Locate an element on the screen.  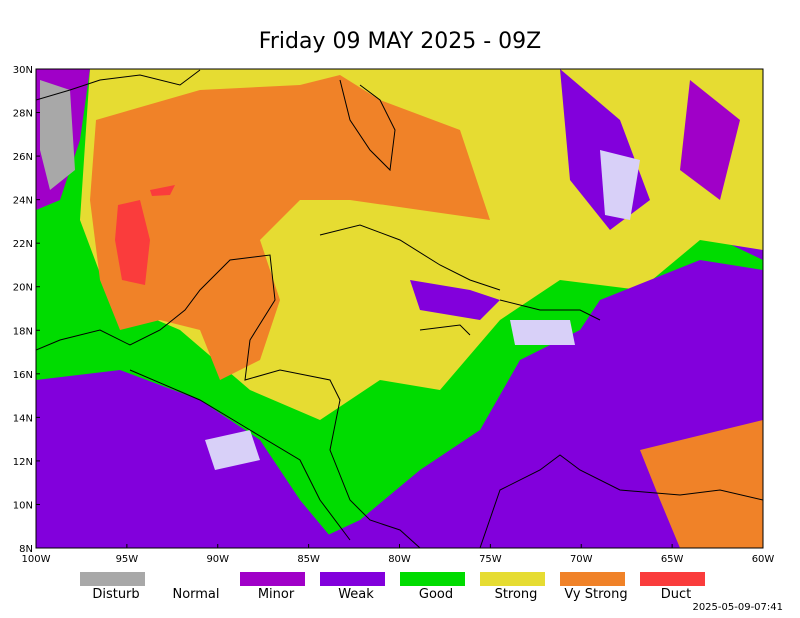
lat-label: 28N is located at coordinates (23, 114).